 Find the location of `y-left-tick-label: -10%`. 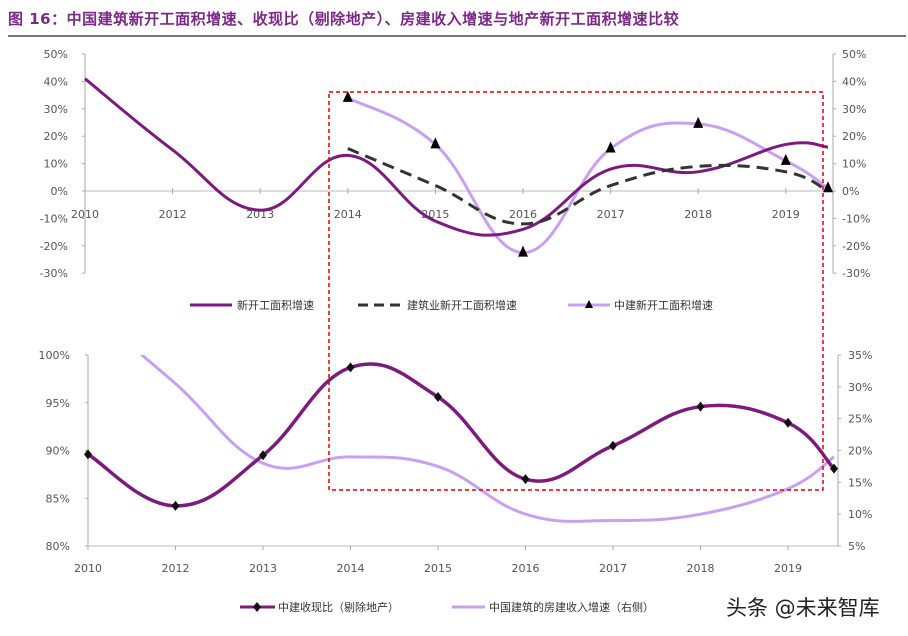

y-left-tick-label: -10% is located at coordinates (54, 218).